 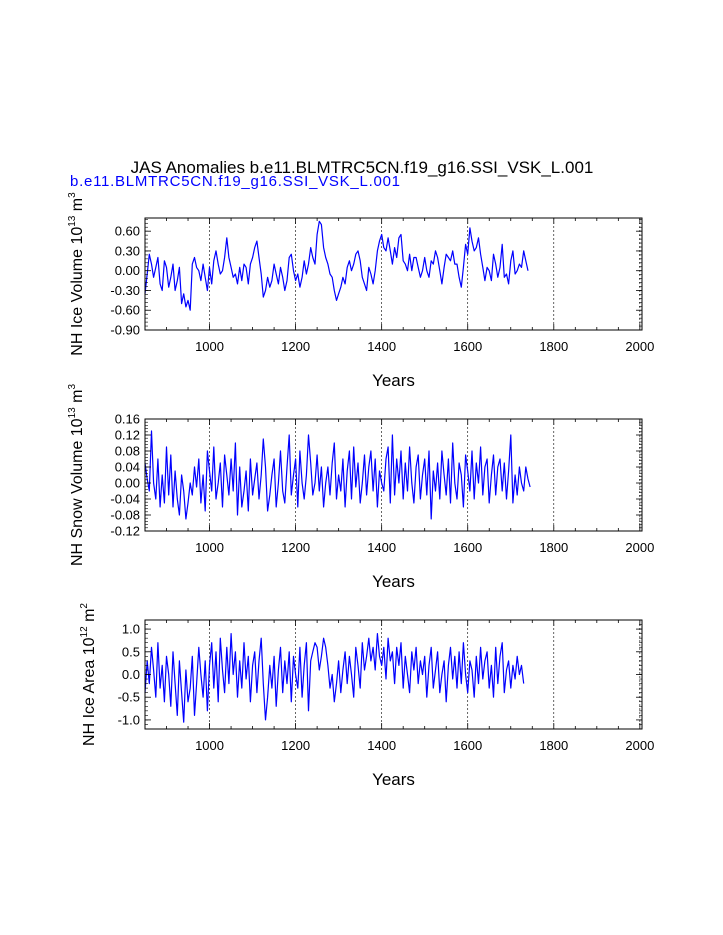 What do you see at coordinates (125, 330) in the screenshot?
I see `y-tick-label: -0.90` at bounding box center [125, 330].